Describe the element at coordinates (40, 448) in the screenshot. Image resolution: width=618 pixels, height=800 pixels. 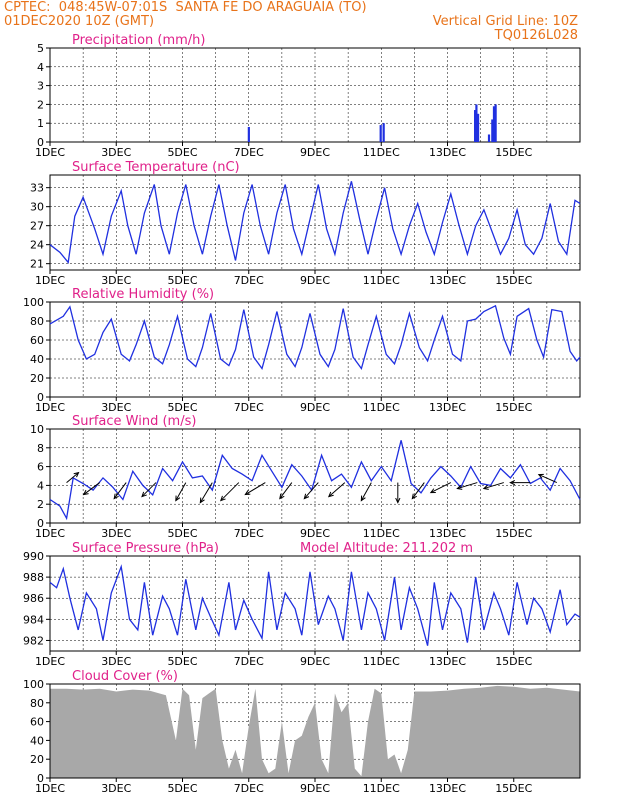
I see `wind-ytick-label: 8` at that location.